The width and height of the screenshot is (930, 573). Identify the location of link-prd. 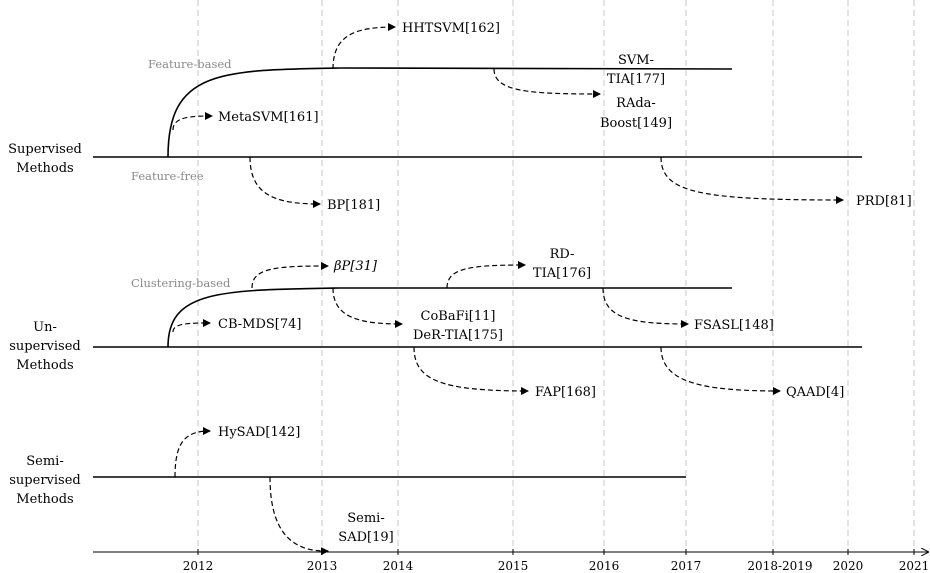
(752, 180).